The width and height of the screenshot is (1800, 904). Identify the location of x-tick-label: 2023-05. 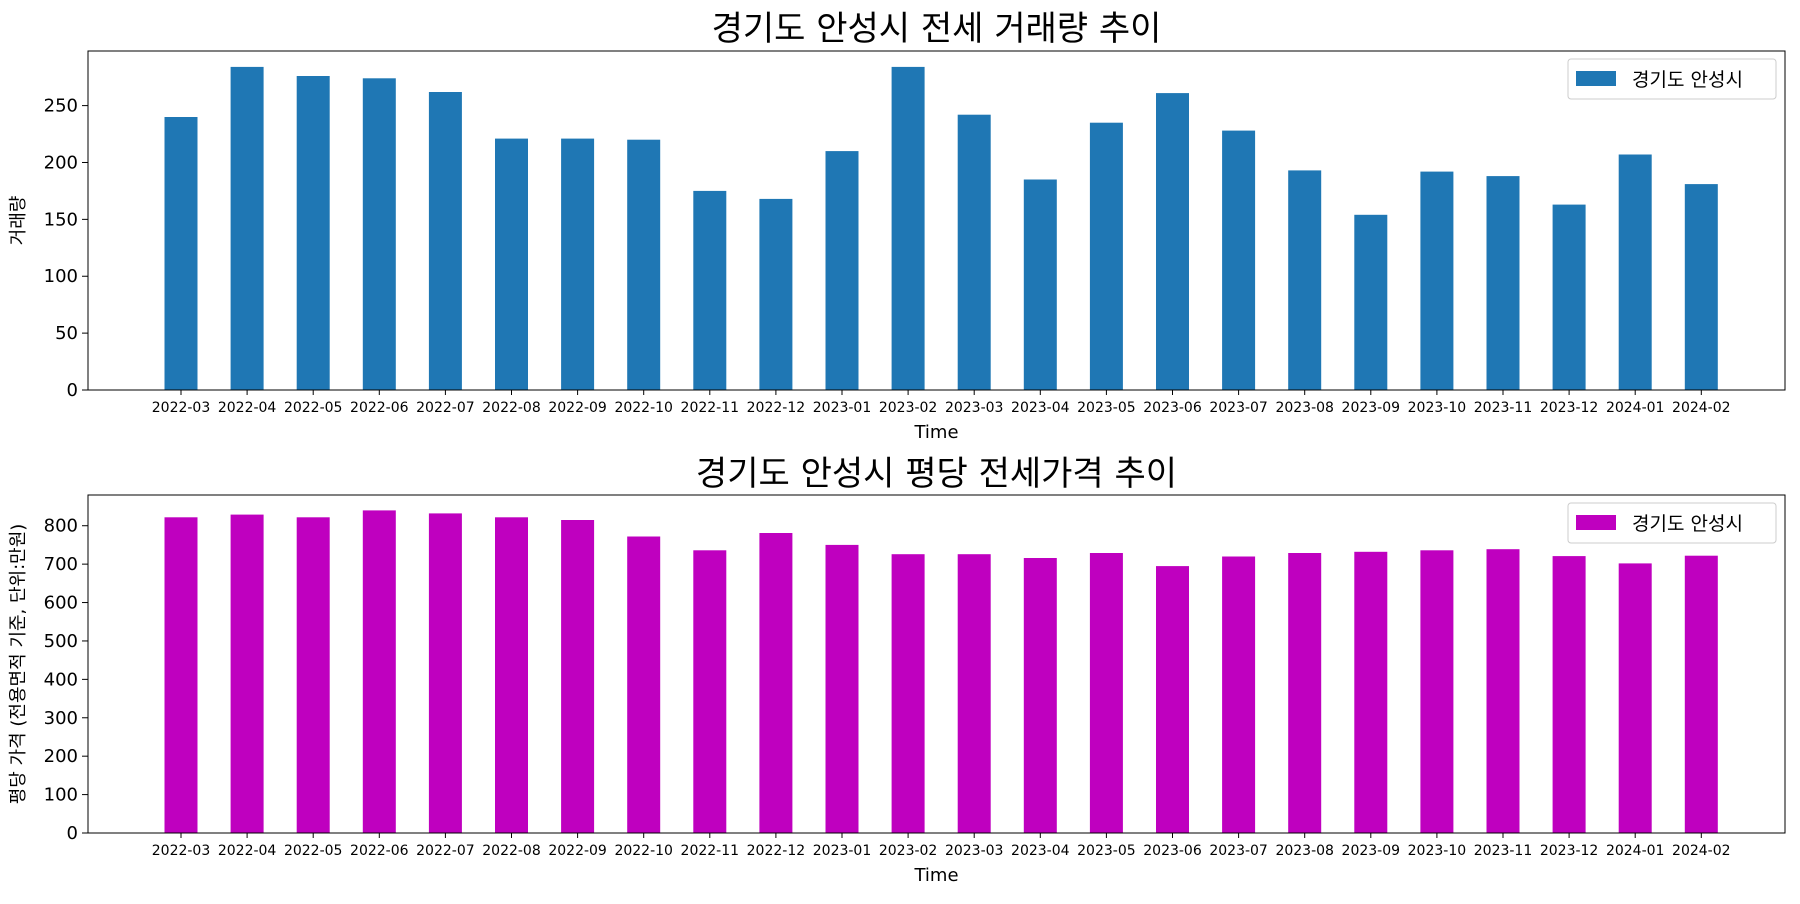
(1106, 851).